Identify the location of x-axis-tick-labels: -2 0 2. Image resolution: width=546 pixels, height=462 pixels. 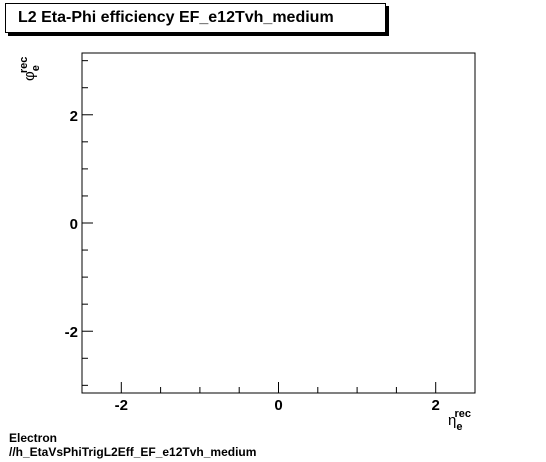
(277, 405).